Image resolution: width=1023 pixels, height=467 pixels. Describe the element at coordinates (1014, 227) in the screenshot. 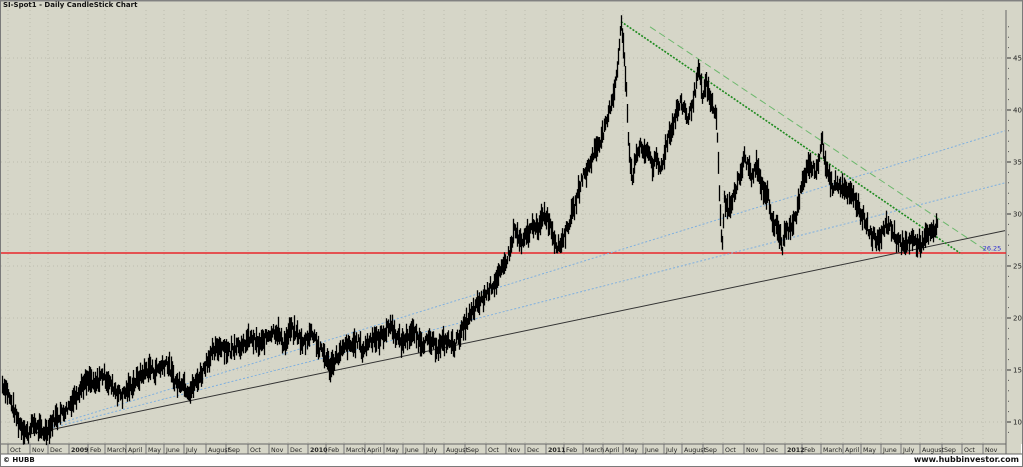

I see `y-axis-area` at that location.